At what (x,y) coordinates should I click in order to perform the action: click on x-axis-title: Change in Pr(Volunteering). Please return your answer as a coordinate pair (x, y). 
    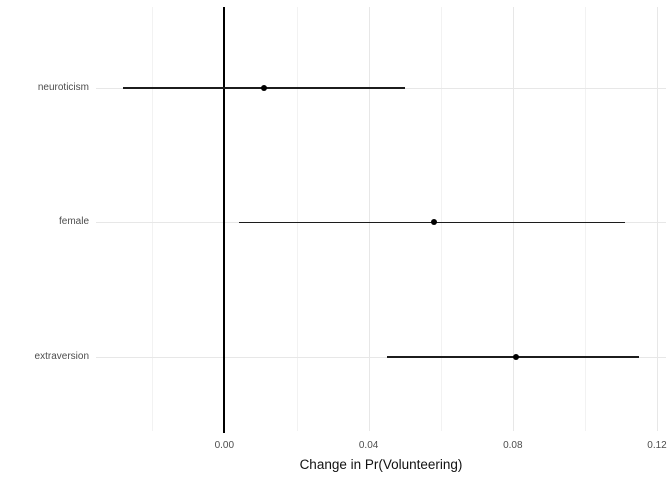
    Looking at the image, I should click on (381, 464).